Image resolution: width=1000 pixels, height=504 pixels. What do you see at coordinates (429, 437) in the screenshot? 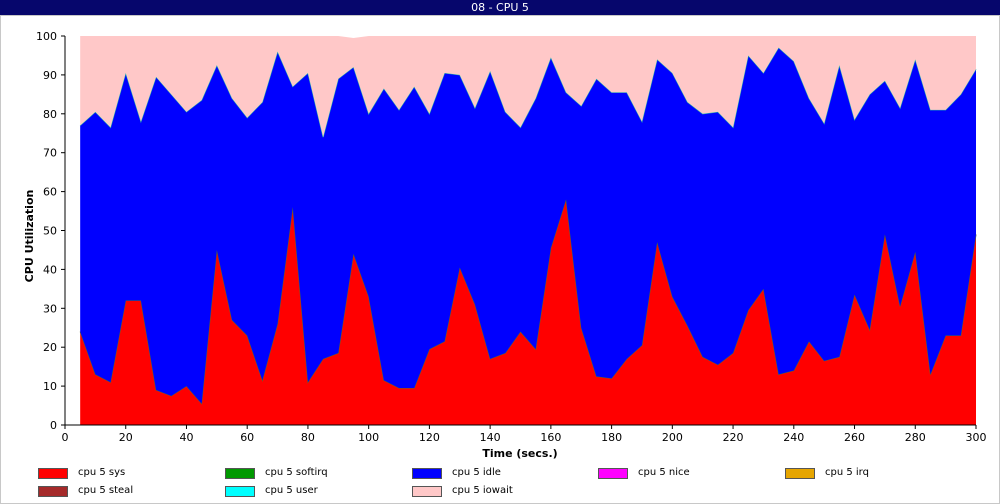
I see `x-tick-label: 120` at bounding box center [429, 437].